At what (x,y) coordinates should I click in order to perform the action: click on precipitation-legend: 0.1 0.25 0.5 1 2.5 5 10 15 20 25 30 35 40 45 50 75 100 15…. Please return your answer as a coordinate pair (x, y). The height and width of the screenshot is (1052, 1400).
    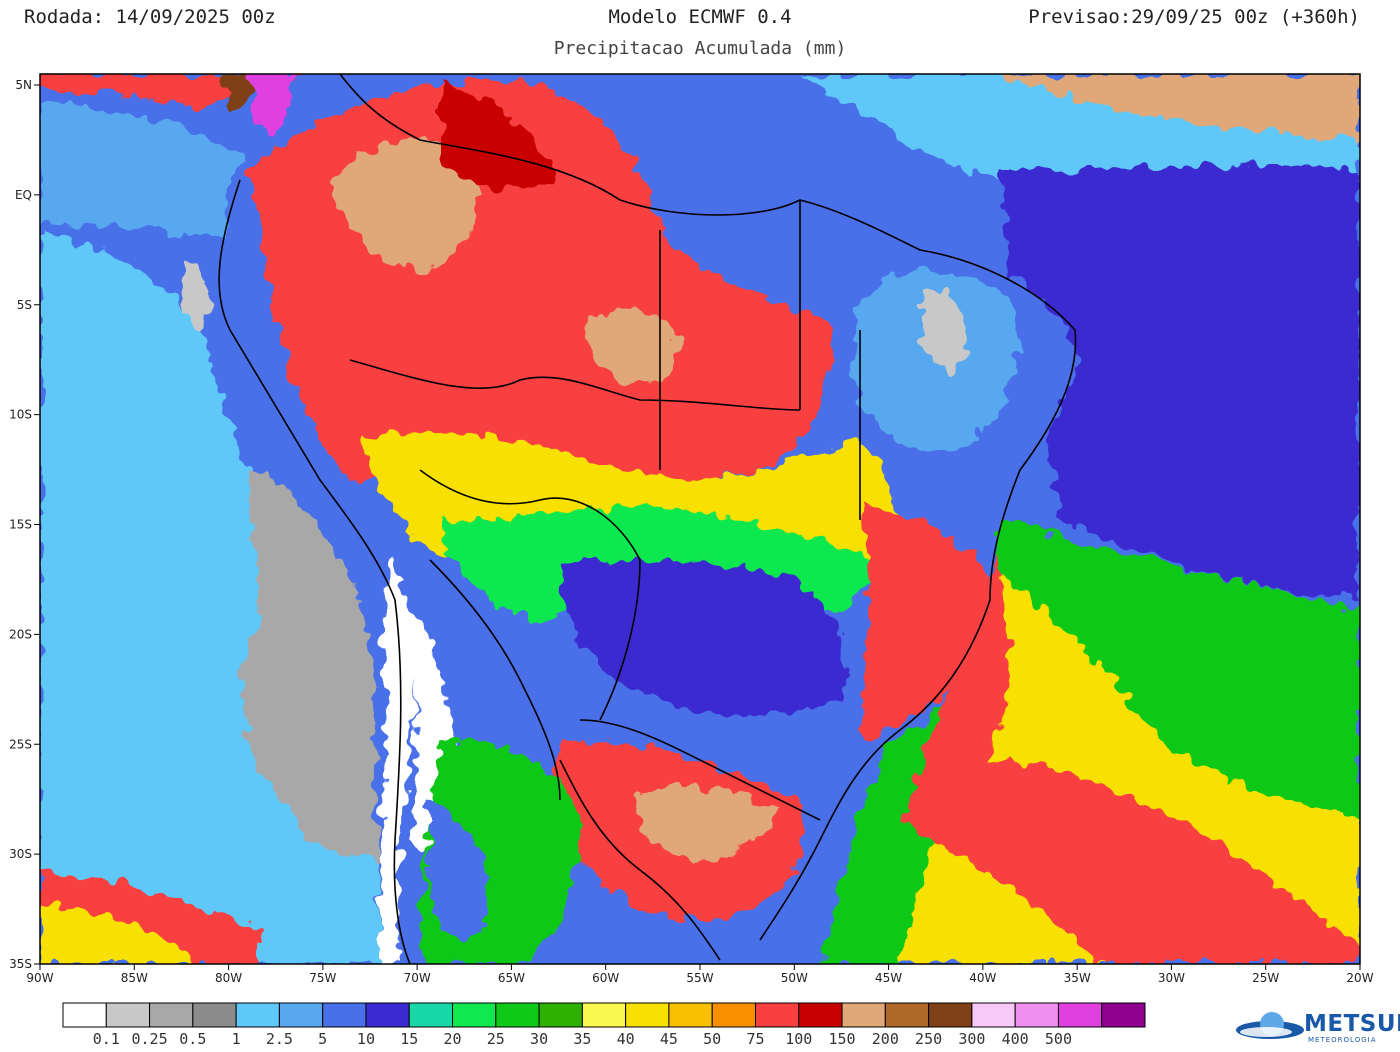
    Looking at the image, I should click on (604, 1025).